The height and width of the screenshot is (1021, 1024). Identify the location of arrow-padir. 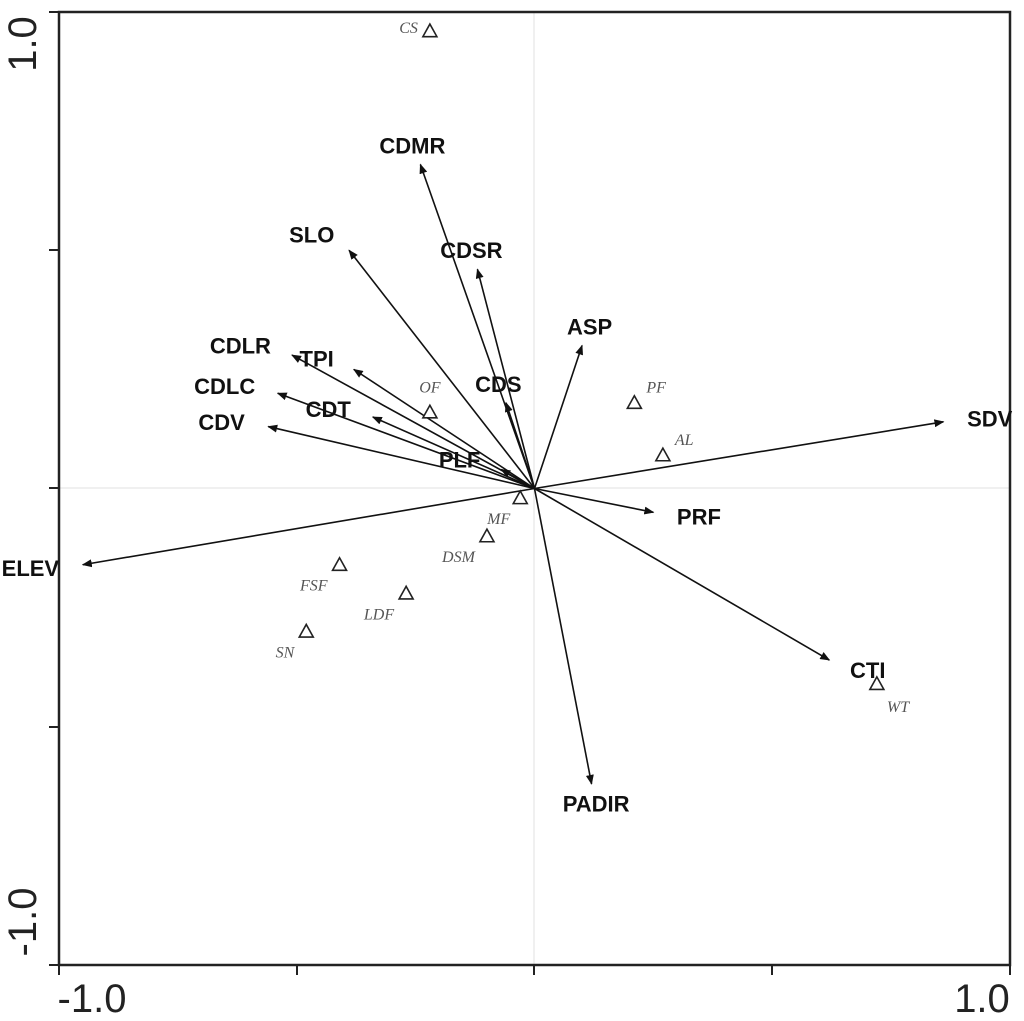
(563, 636).